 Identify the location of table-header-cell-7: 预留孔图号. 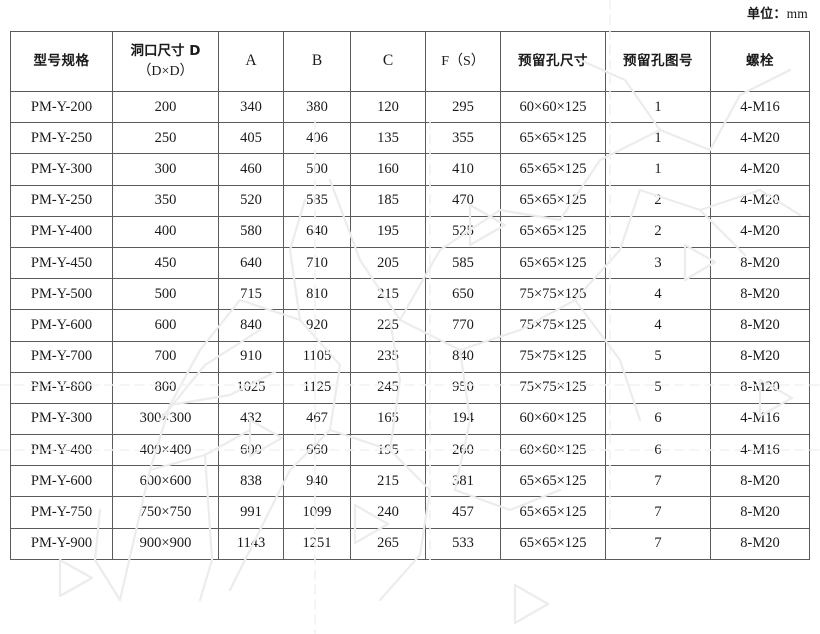
(658, 61).